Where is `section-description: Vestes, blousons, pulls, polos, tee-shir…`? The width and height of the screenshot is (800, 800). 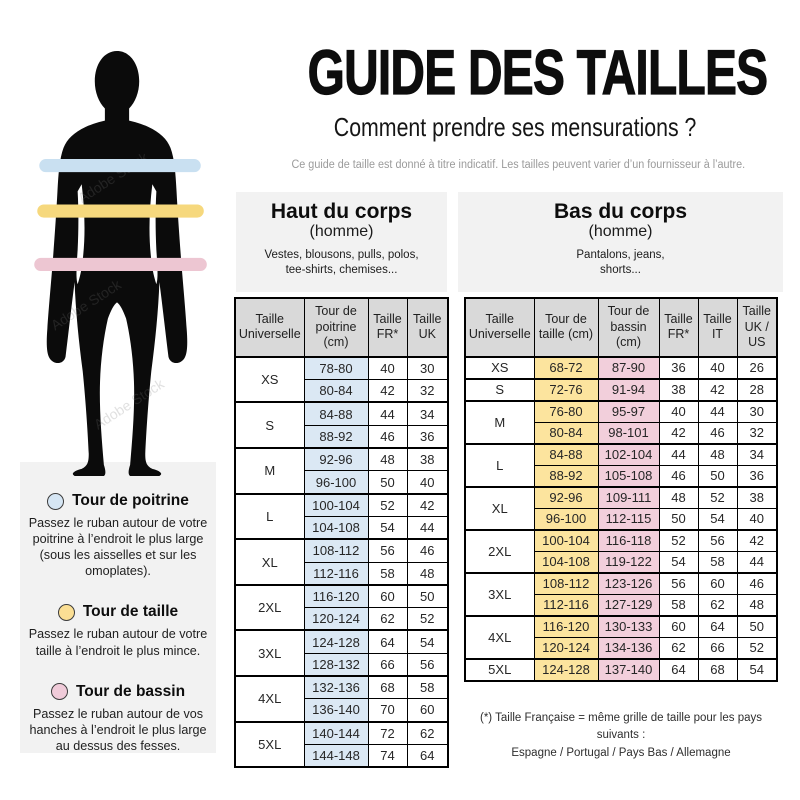
section-description: Vestes, blousons, pulls, polos, tee-shir… is located at coordinates (341, 263).